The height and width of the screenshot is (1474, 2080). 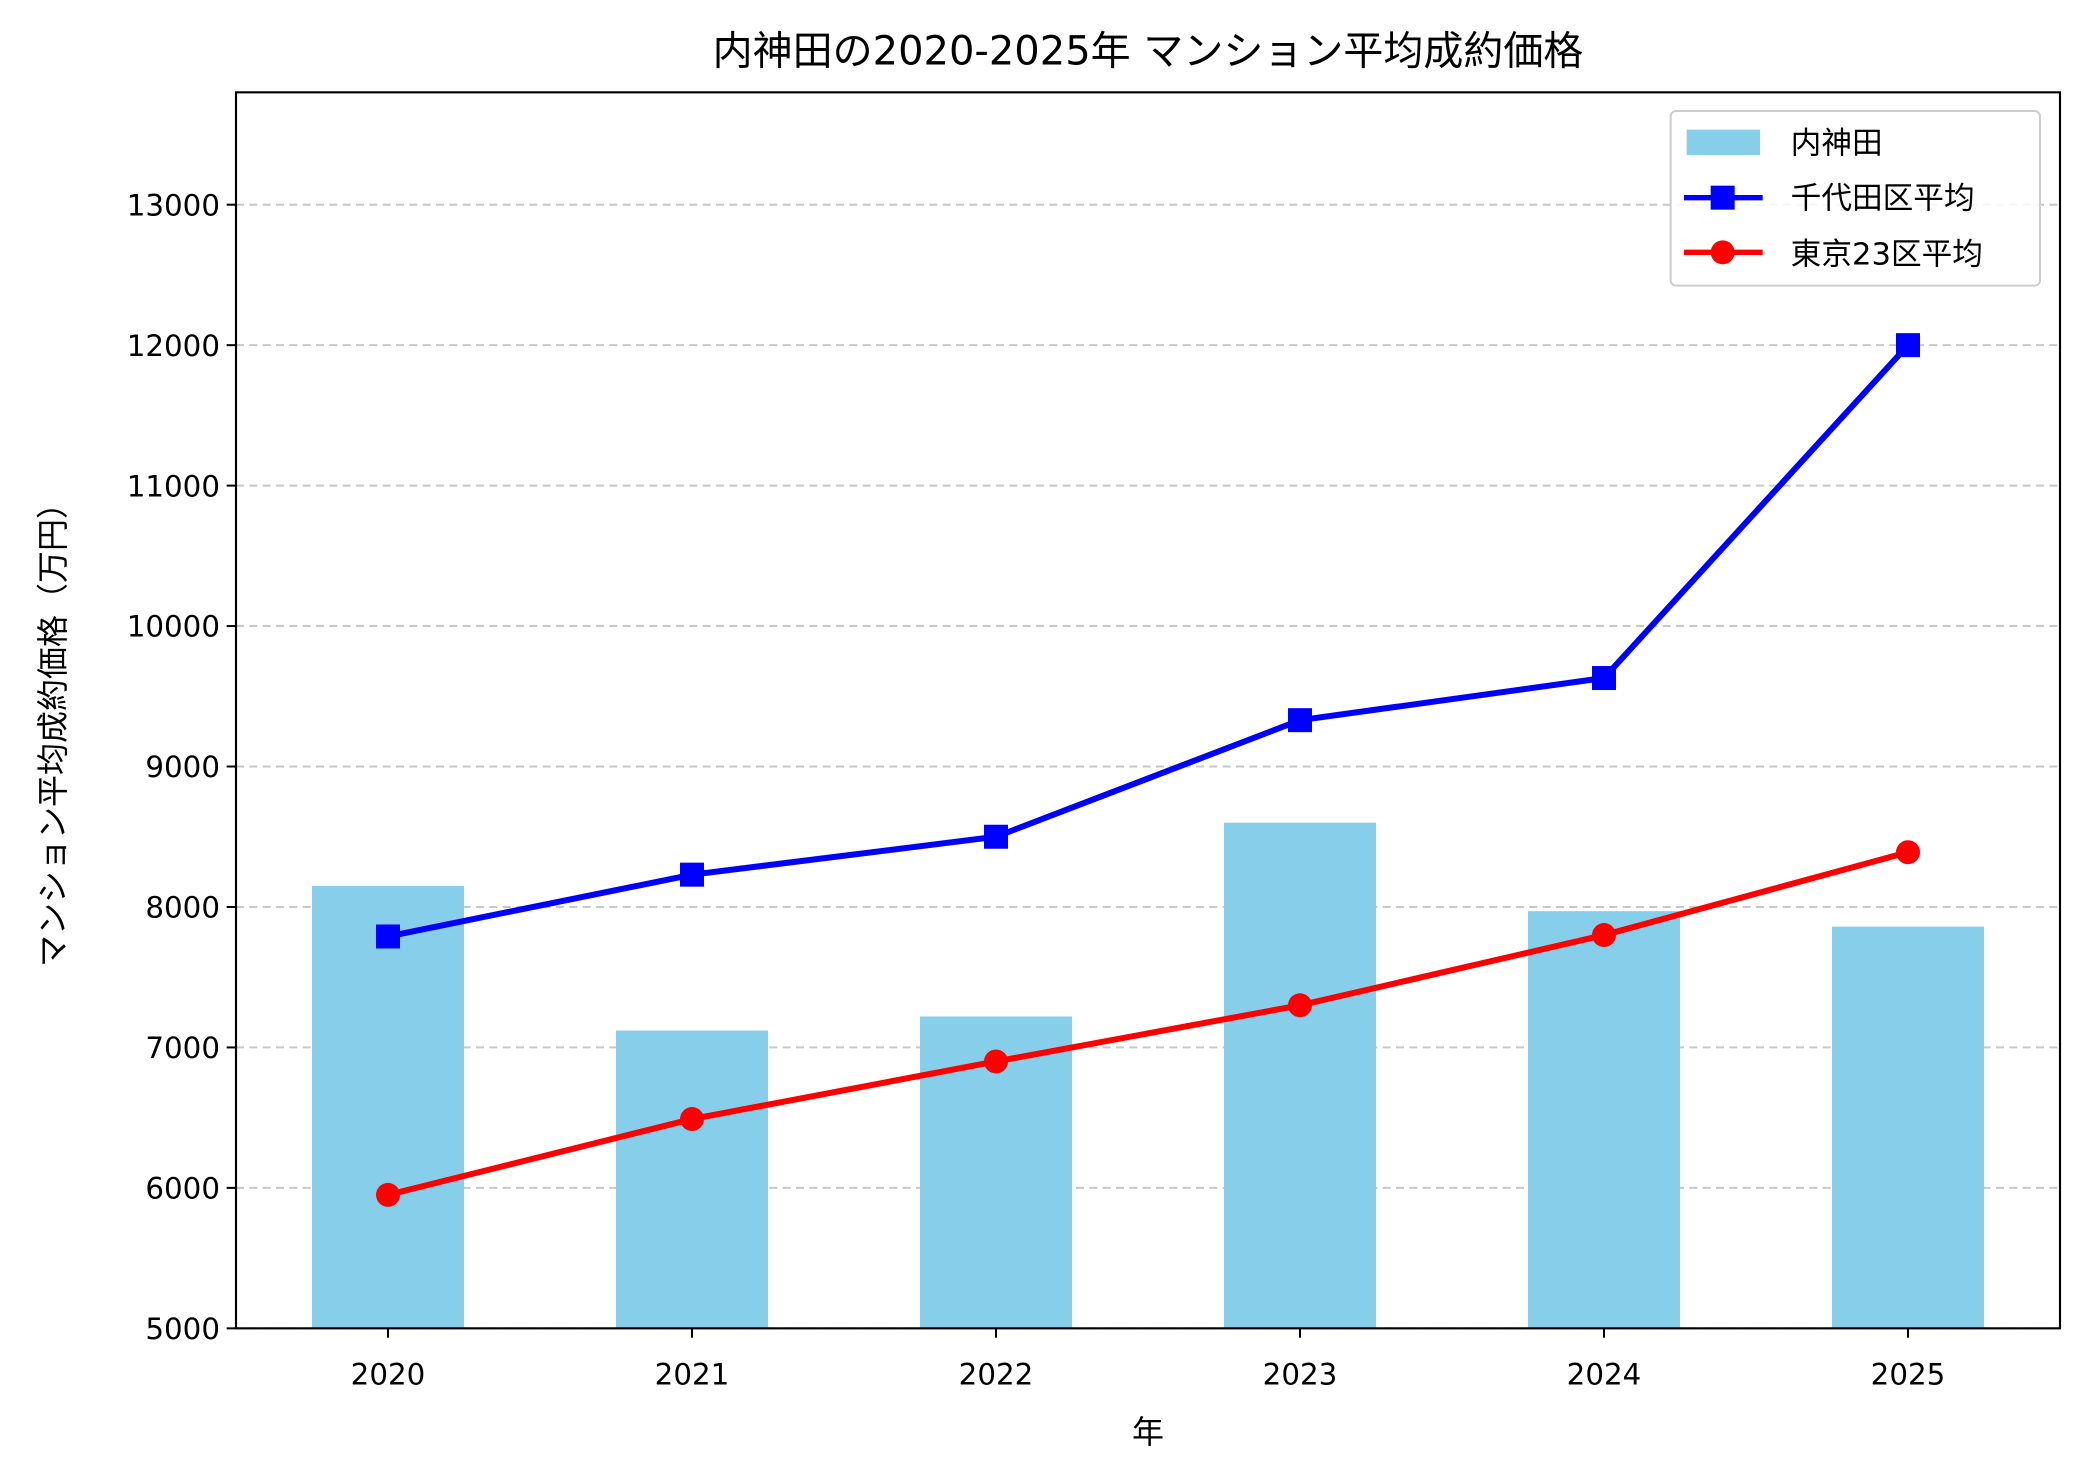 What do you see at coordinates (173, 205) in the screenshot?
I see `y-tick-label: 13000` at bounding box center [173, 205].